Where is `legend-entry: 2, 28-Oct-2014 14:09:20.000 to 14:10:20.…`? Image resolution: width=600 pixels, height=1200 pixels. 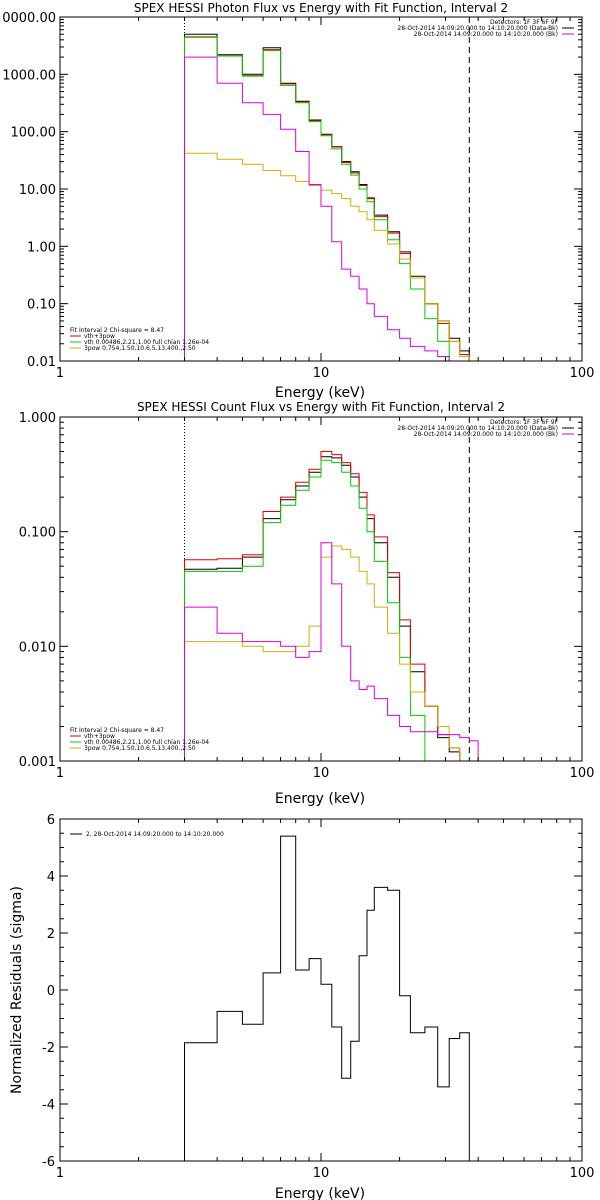
legend-entry: 2, 28-Oct-2014 14:09:20.000 to 14:10:20.… is located at coordinates (155, 834).